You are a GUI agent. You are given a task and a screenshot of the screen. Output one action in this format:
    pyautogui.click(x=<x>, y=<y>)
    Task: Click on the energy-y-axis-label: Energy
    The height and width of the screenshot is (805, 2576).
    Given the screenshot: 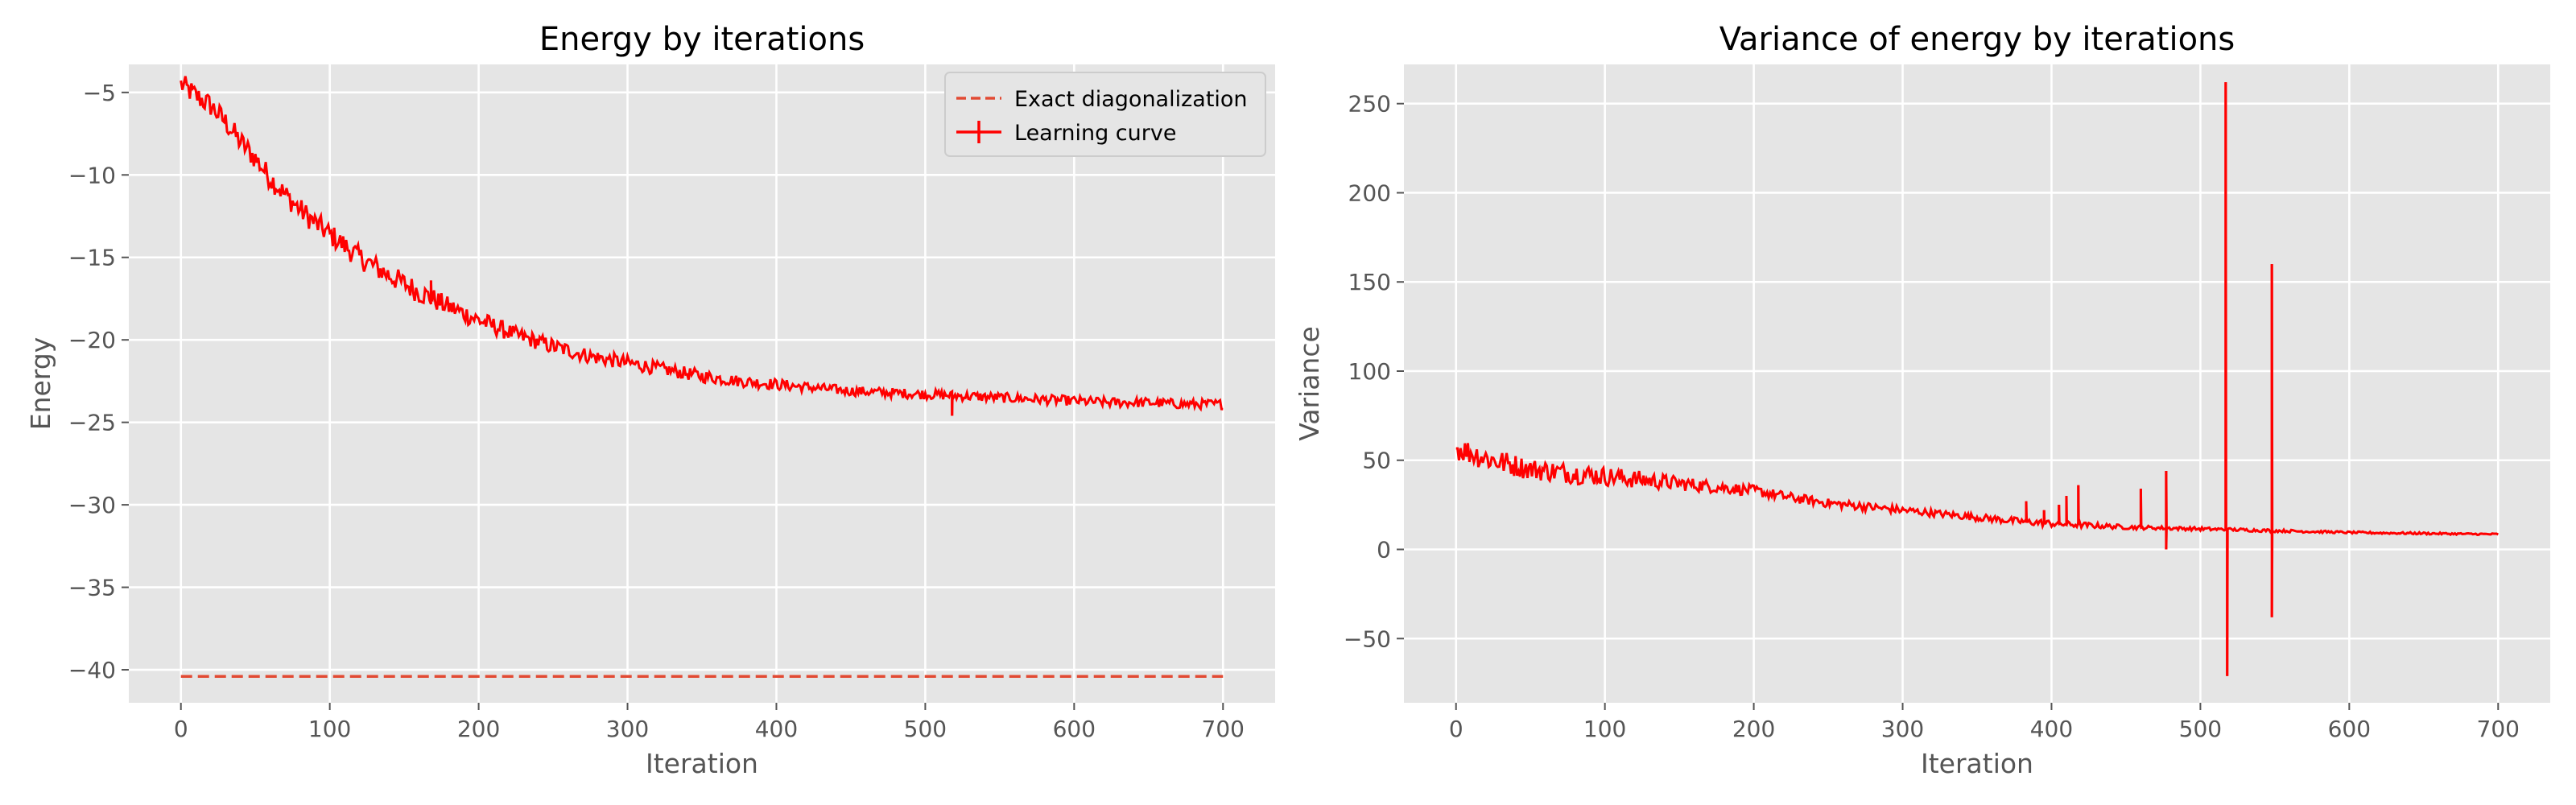 What is the action you would take?
    pyautogui.click(x=40, y=384)
    